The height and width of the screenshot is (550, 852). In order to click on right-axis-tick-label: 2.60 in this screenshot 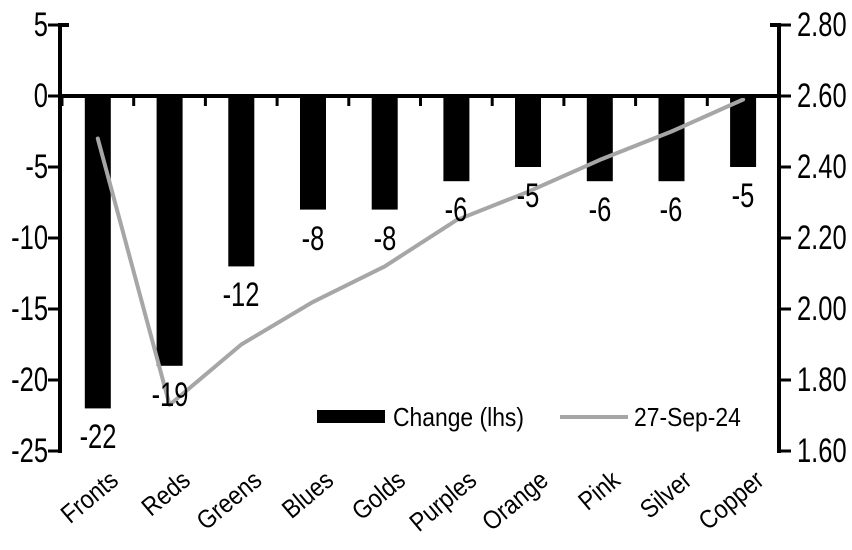, I will do `click(822, 96)`.